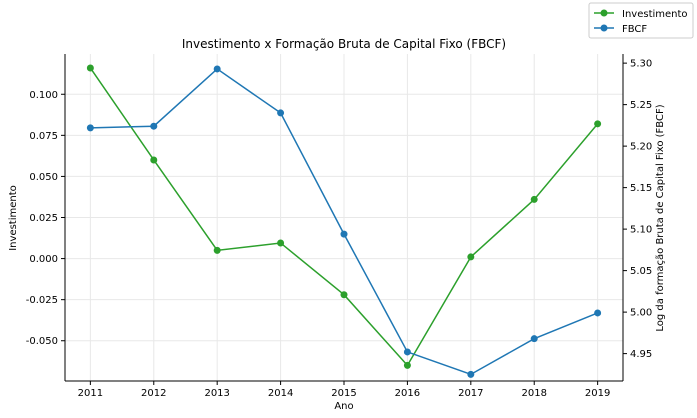 Image resolution: width=697 pixels, height=418 pixels. What do you see at coordinates (43, 136) in the screenshot?
I see `y-left-tick-label: 0.075` at bounding box center [43, 136].